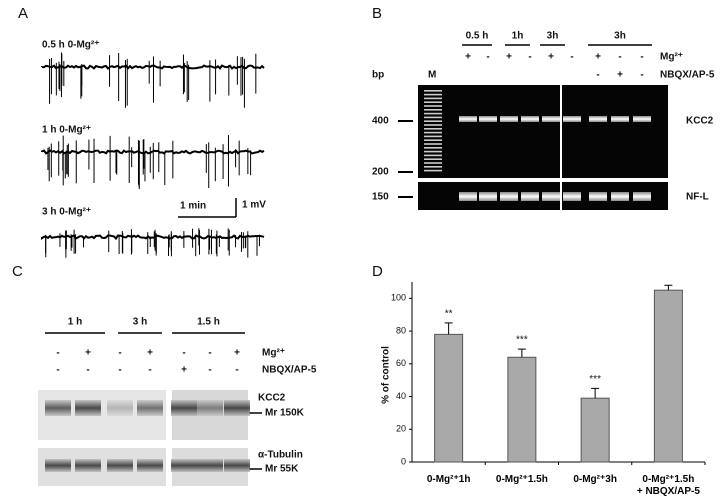 The height and width of the screenshot is (500, 720). I want to click on y-axis-label: % of control, so click(386, 375).